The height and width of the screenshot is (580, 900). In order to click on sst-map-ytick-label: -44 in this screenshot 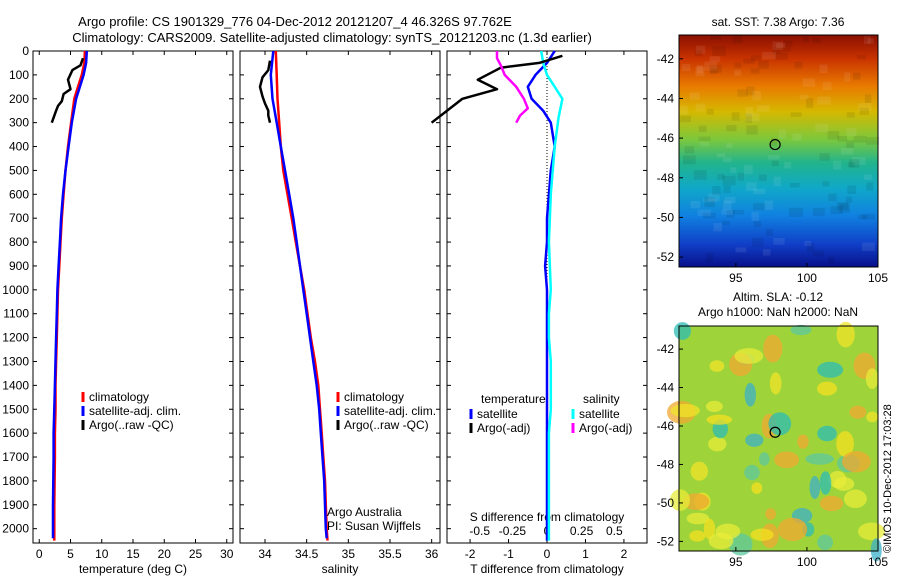, I will do `click(666, 98)`.